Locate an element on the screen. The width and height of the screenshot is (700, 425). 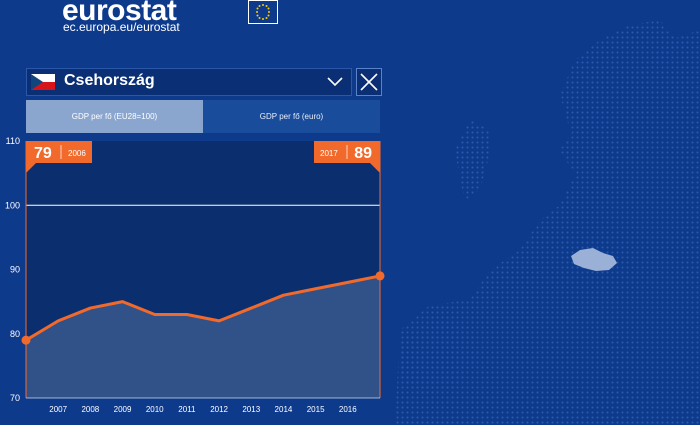
close-button is located at coordinates (369, 82).